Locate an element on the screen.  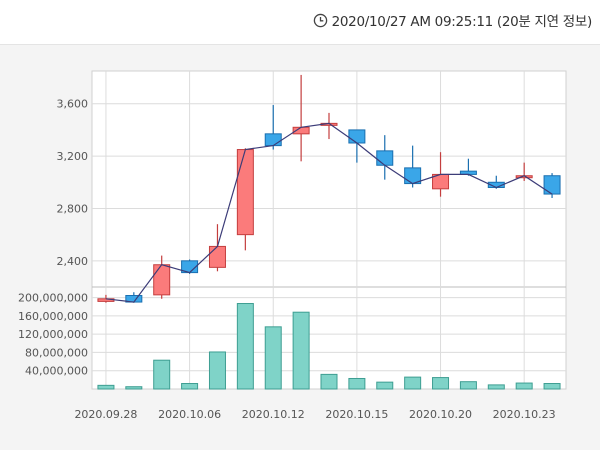
date-tick-label: 2020.10.15 is located at coordinates (356, 414).